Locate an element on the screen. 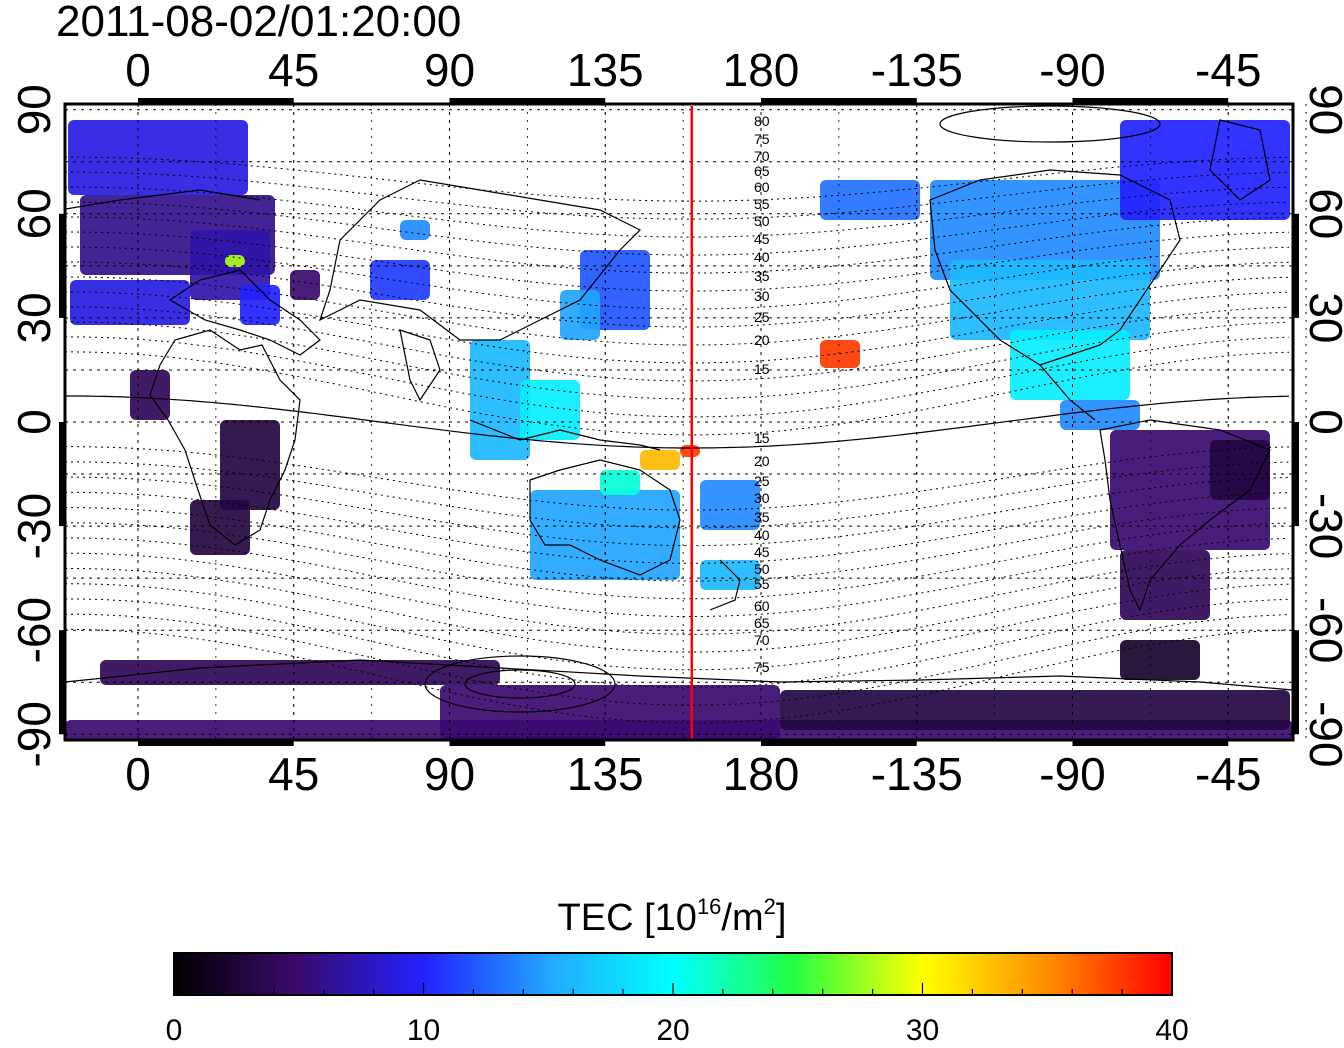 The width and height of the screenshot is (1344, 1048). top-lon-label: -90 is located at coordinates (1072, 70).